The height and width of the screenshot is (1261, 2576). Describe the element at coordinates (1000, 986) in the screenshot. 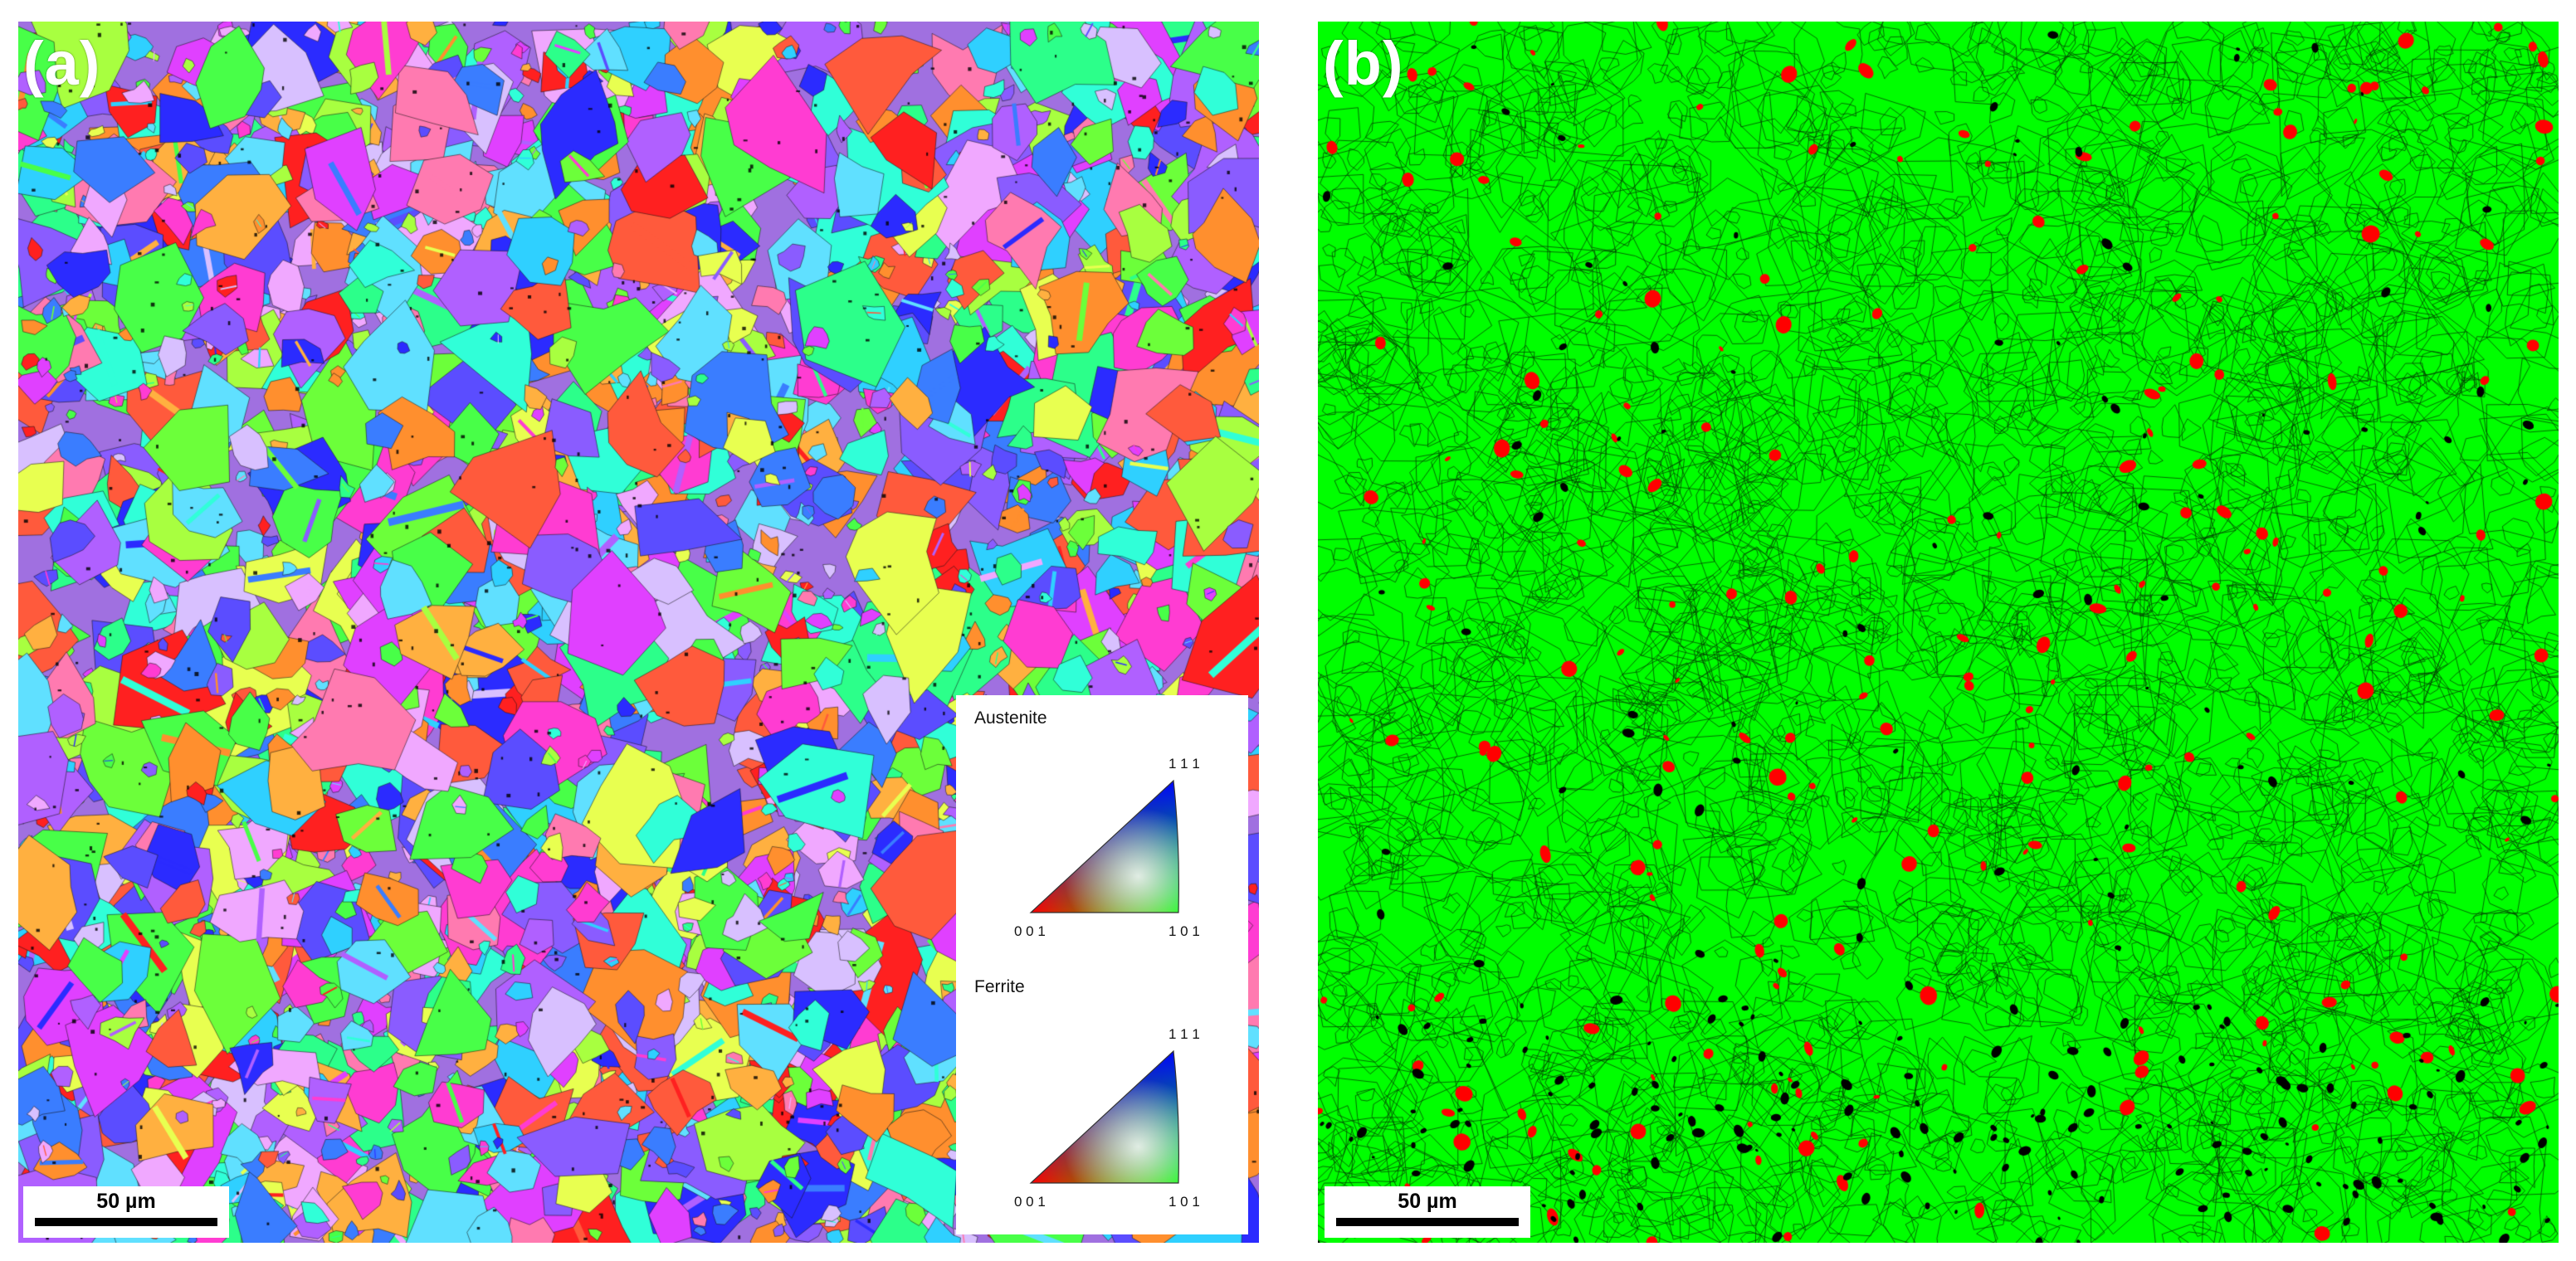

I see `legend-ferrite-title: Ferrite` at that location.